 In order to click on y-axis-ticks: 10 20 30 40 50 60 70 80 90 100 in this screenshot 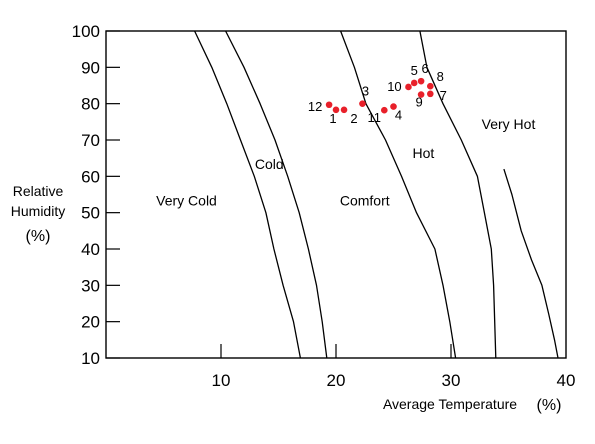, I will do `click(96, 195)`.